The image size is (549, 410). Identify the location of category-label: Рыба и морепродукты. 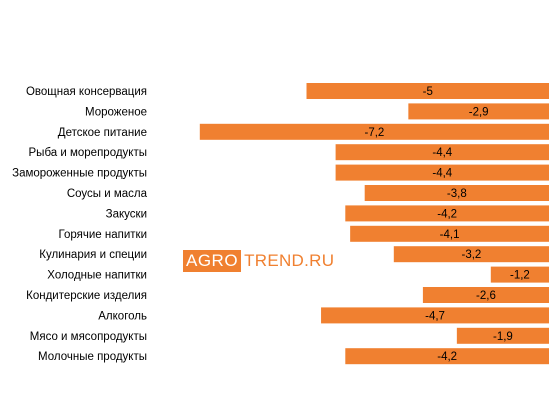
(88, 153).